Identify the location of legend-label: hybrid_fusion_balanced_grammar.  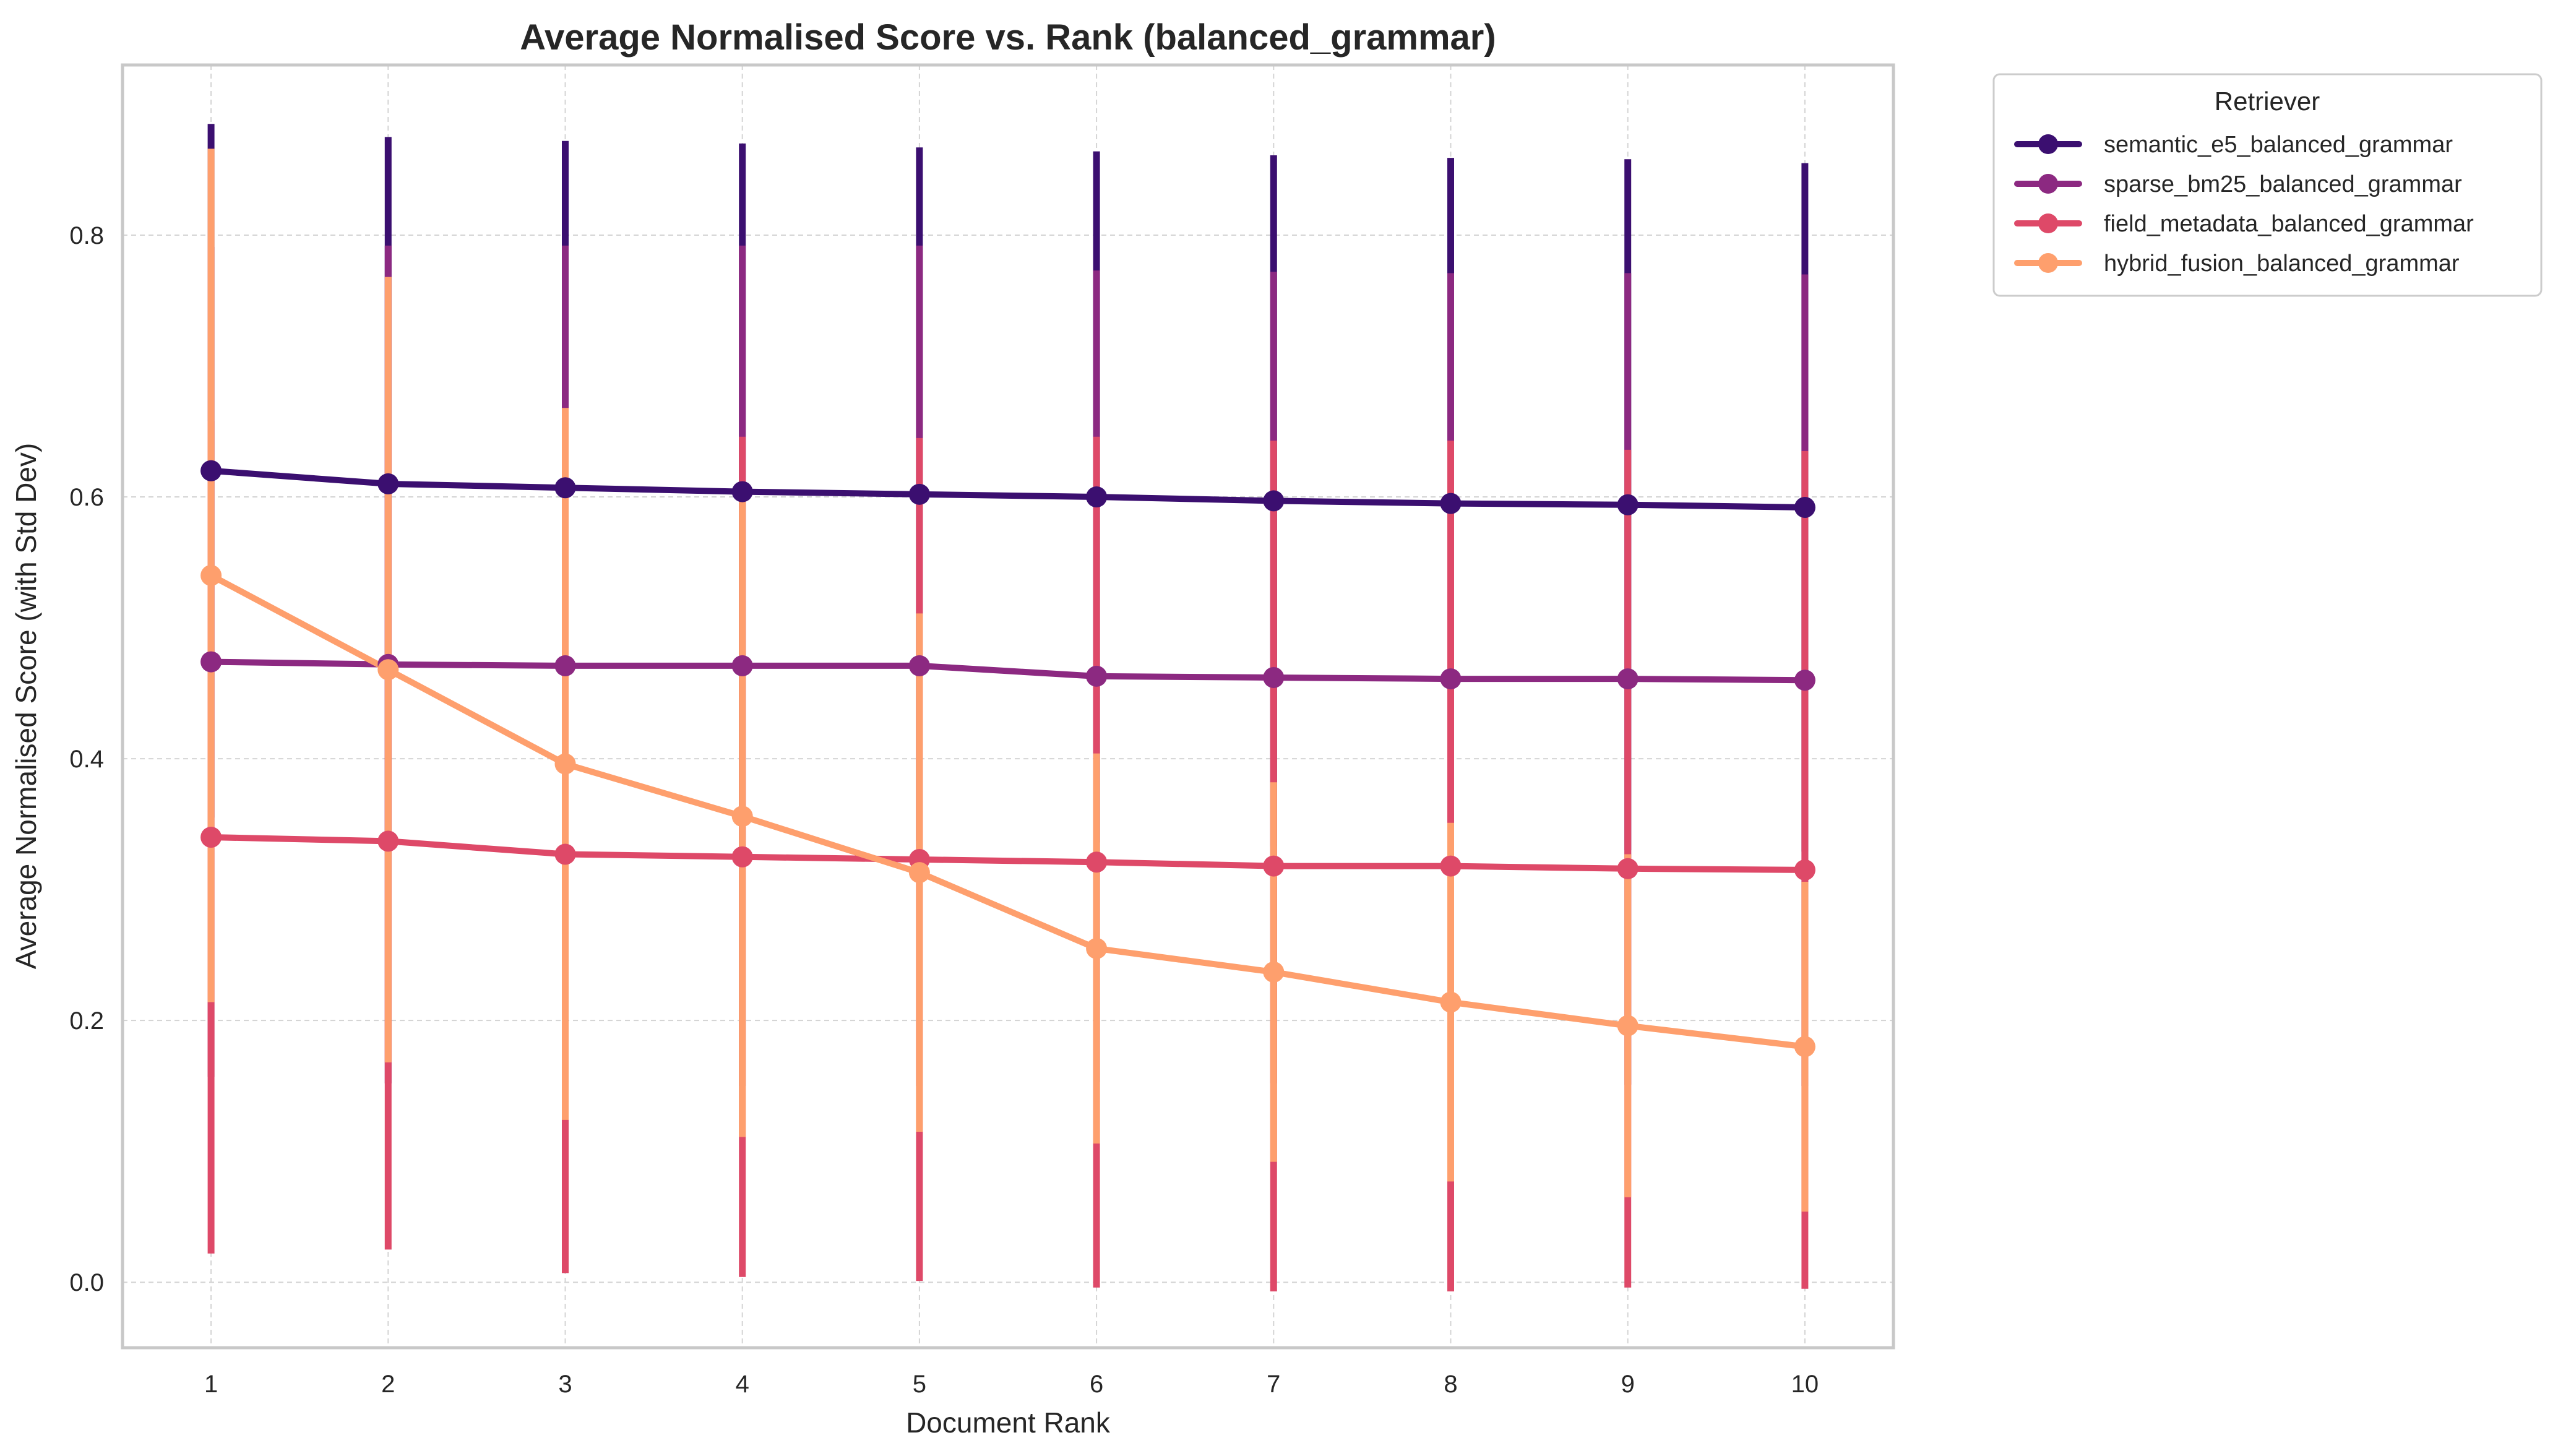
(2282, 264).